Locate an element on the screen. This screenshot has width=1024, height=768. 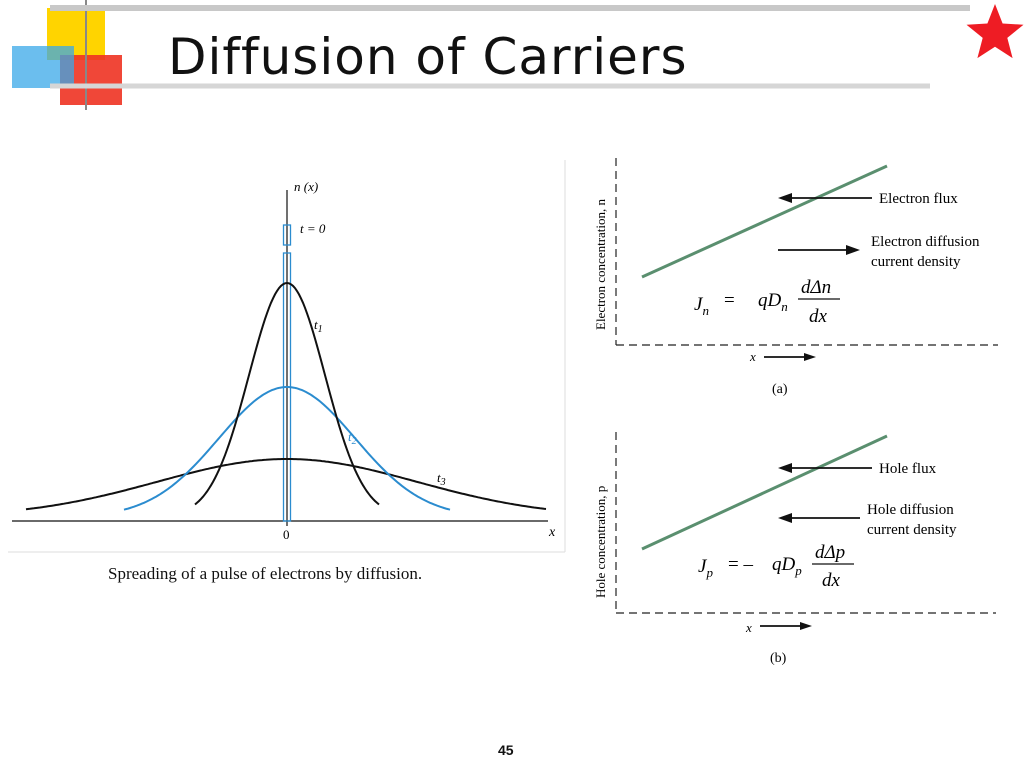
origin-label: 0 is located at coordinates (286, 534).